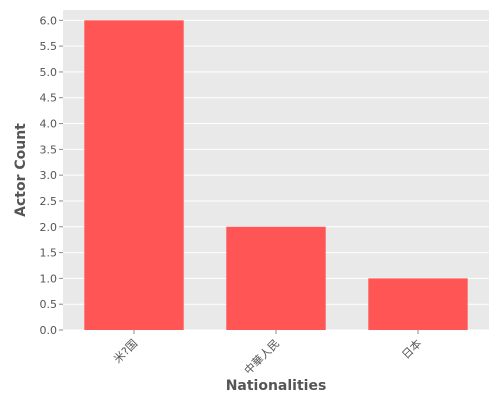 This screenshot has height=400, width=500. I want to click on y-tick-label: 6.0, so click(49, 20).